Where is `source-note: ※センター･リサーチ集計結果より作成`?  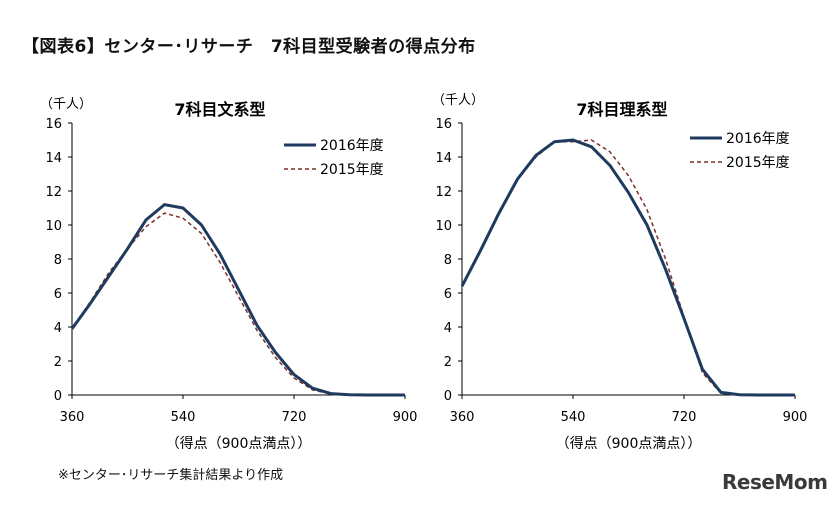
source-note: ※センター･リサーチ集計結果より作成 is located at coordinates (171, 475).